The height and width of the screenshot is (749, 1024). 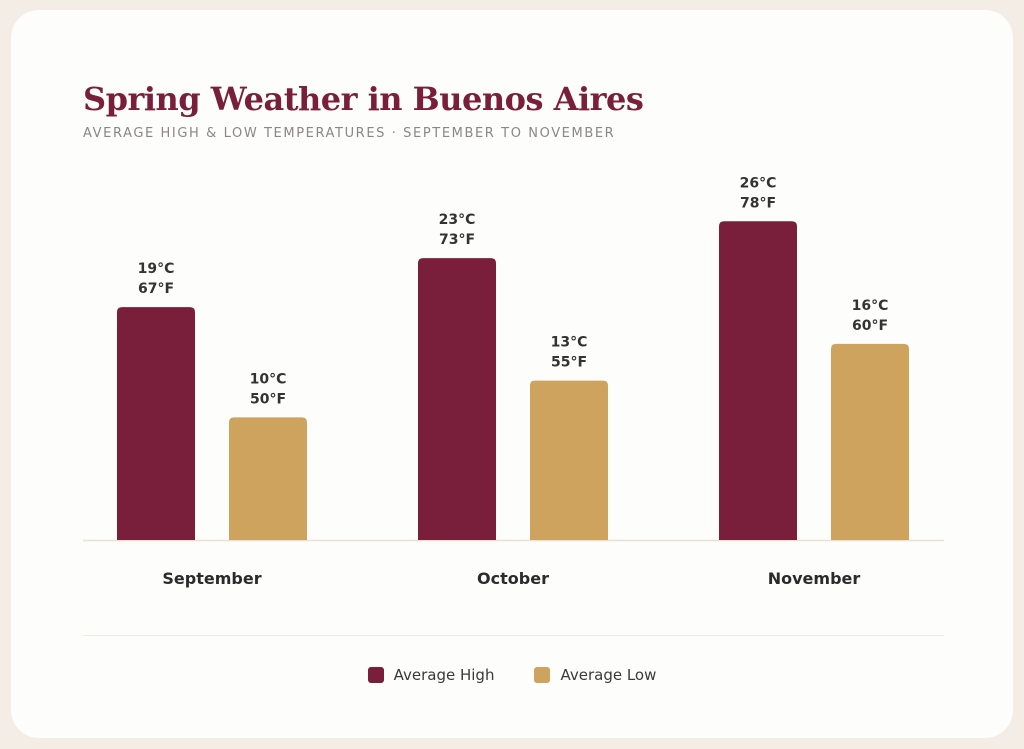 I want to click on bar-high-november, so click(x=758, y=380).